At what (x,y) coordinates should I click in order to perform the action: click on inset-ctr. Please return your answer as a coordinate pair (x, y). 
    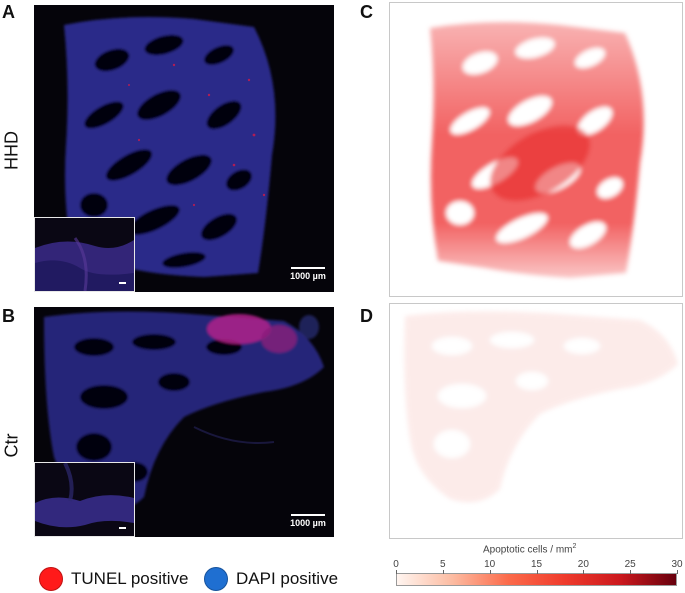
    Looking at the image, I should click on (84, 499).